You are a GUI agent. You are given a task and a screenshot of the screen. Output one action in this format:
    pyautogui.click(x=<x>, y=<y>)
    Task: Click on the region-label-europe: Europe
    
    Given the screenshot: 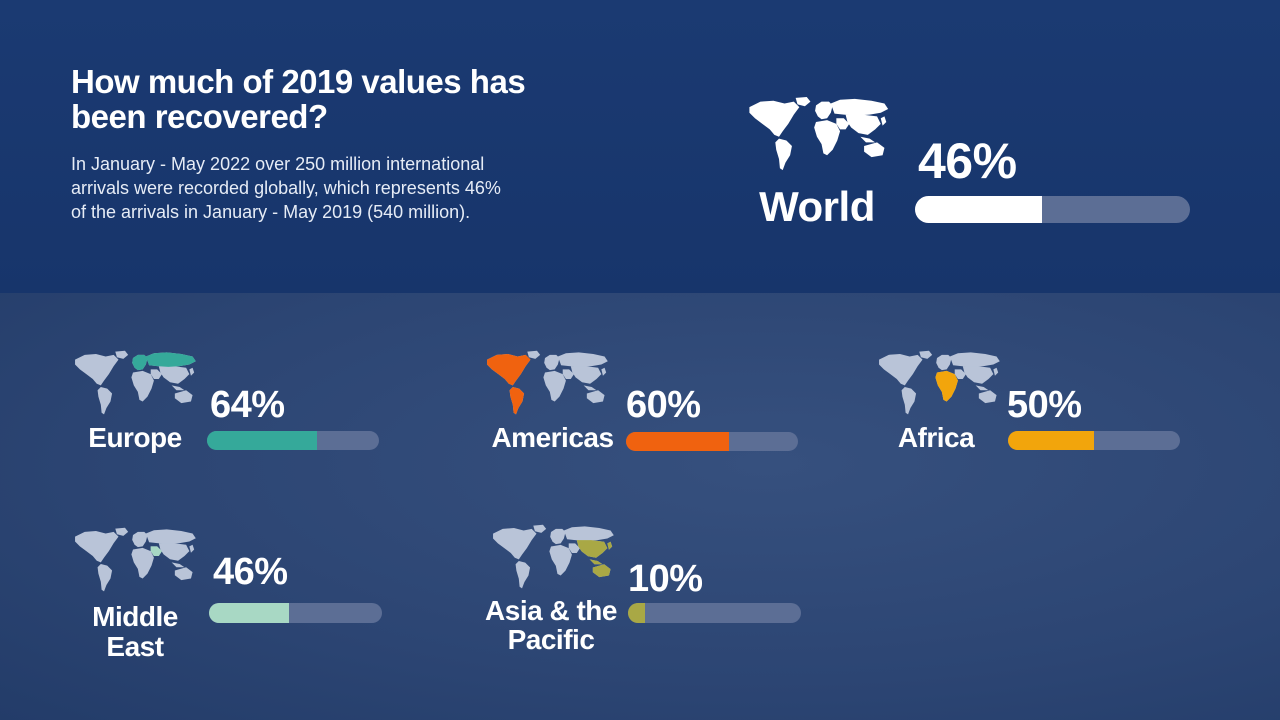 What is the action you would take?
    pyautogui.click(x=135, y=437)
    